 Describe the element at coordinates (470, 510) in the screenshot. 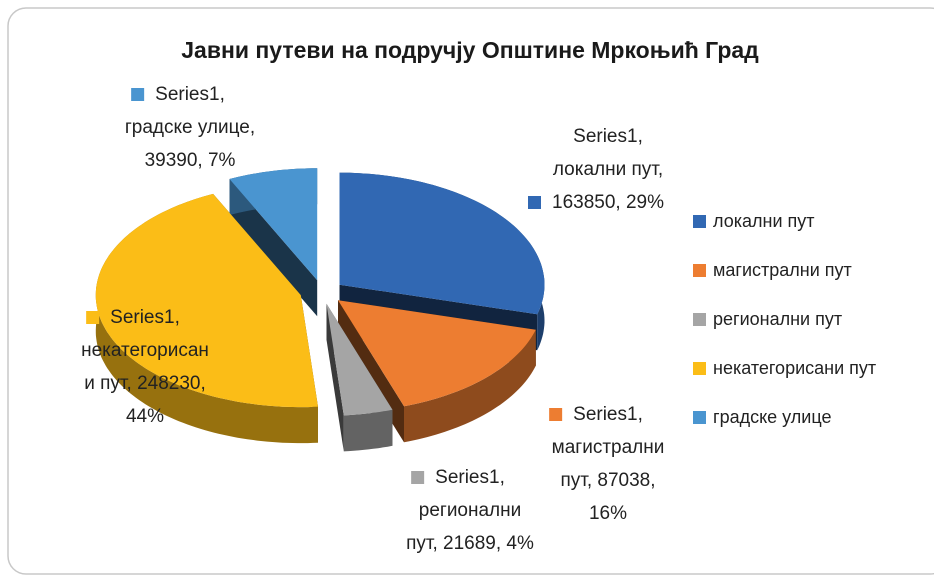

I see `data-label: регионални` at that location.